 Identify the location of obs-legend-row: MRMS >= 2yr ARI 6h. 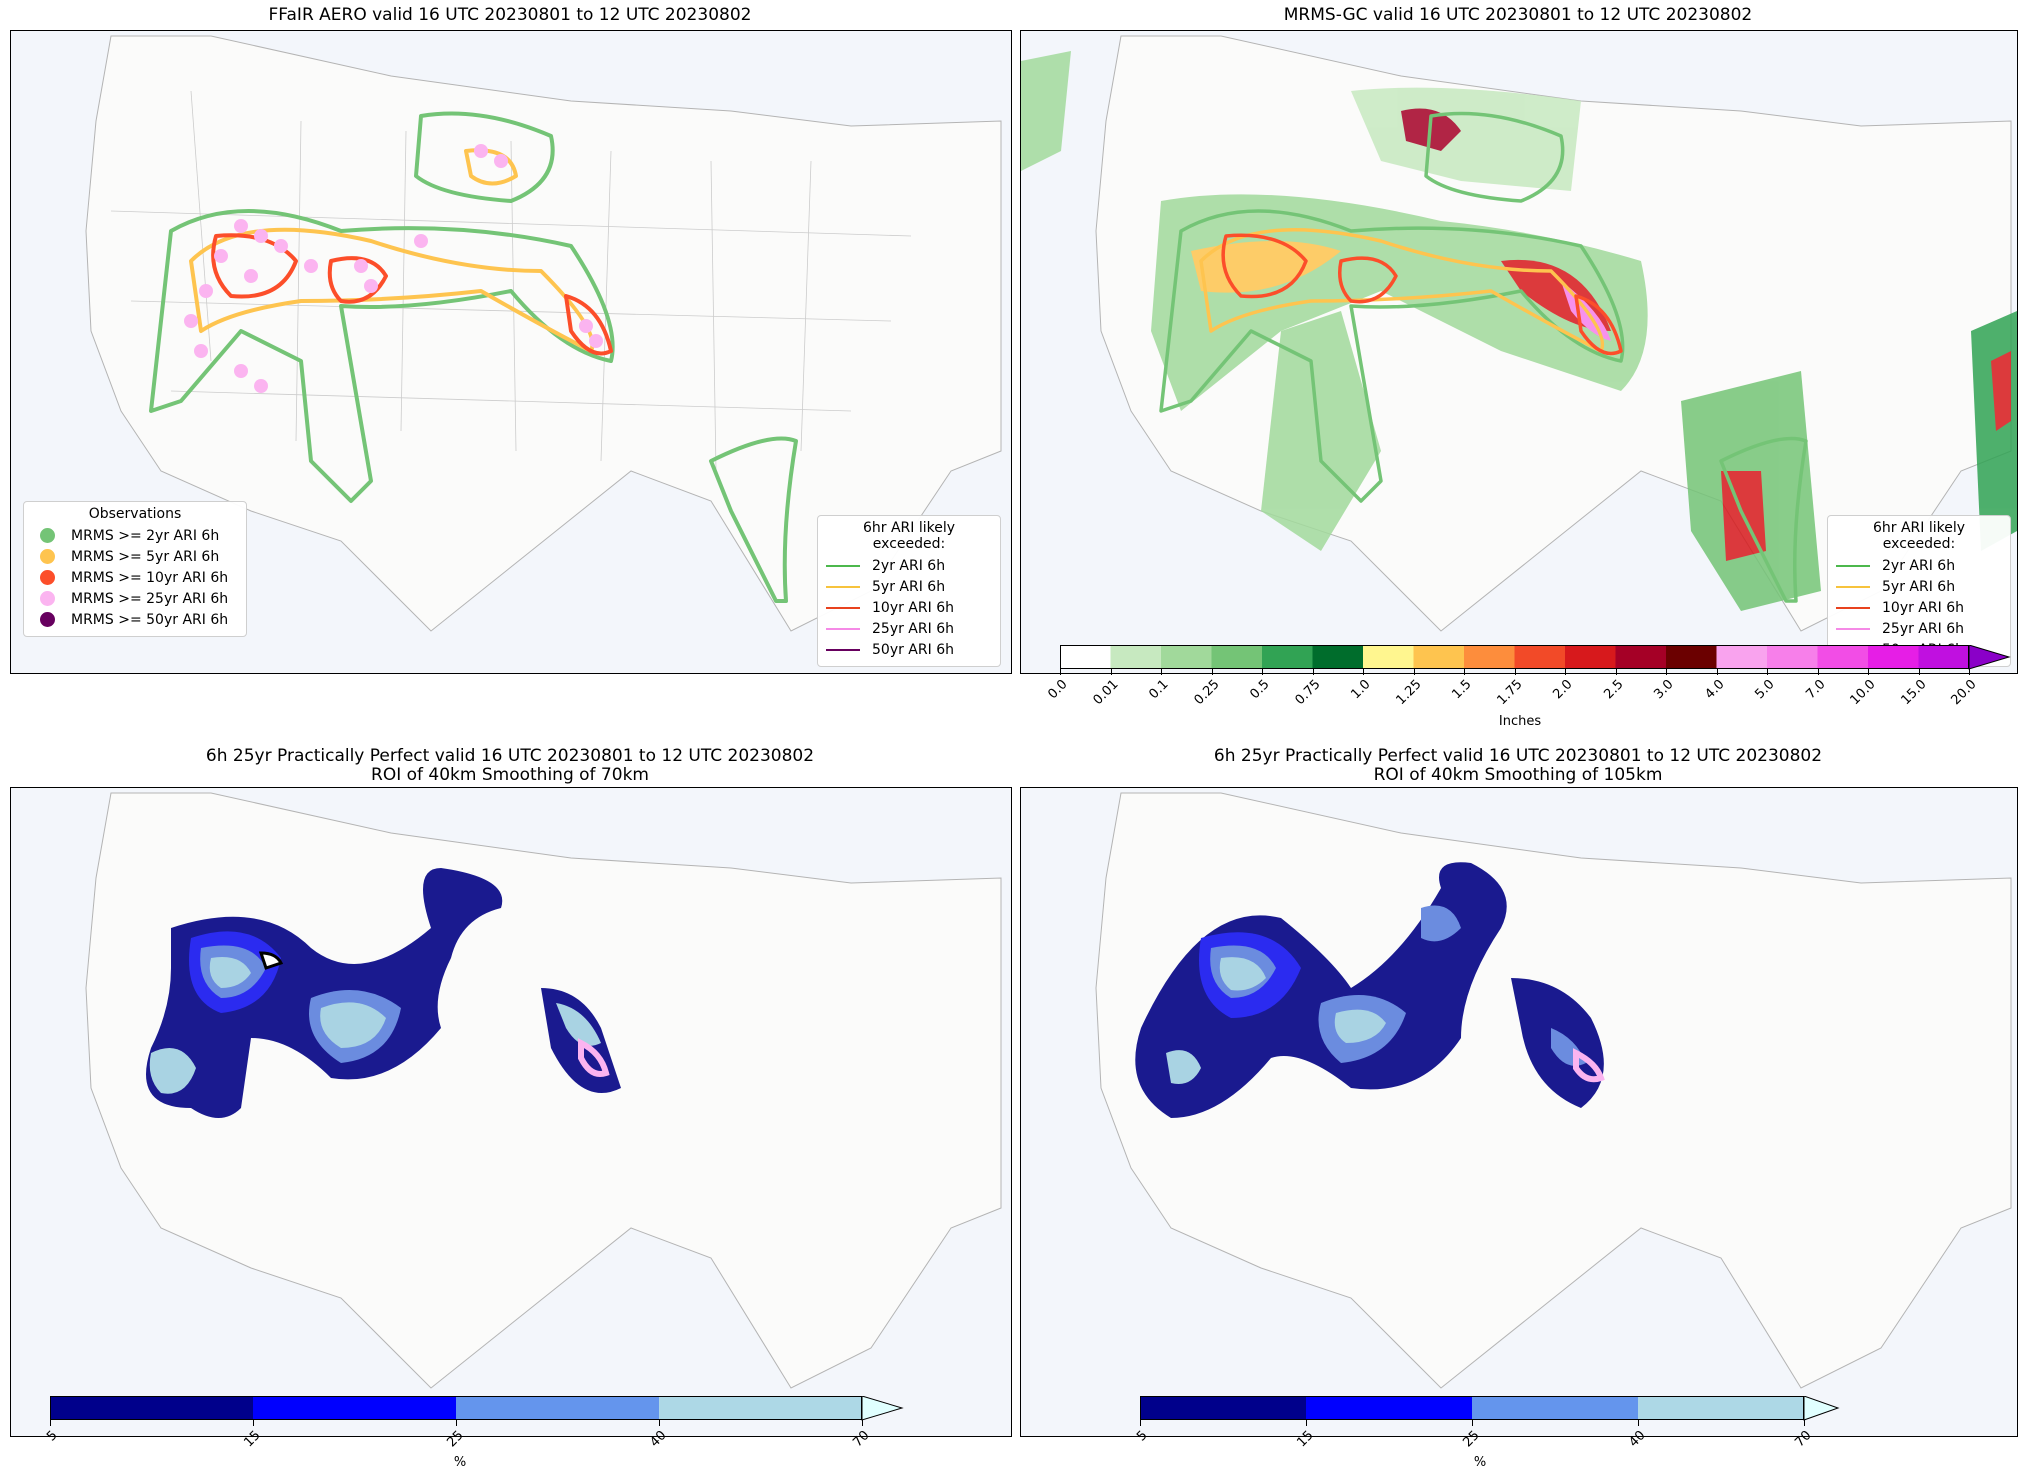
(135, 535).